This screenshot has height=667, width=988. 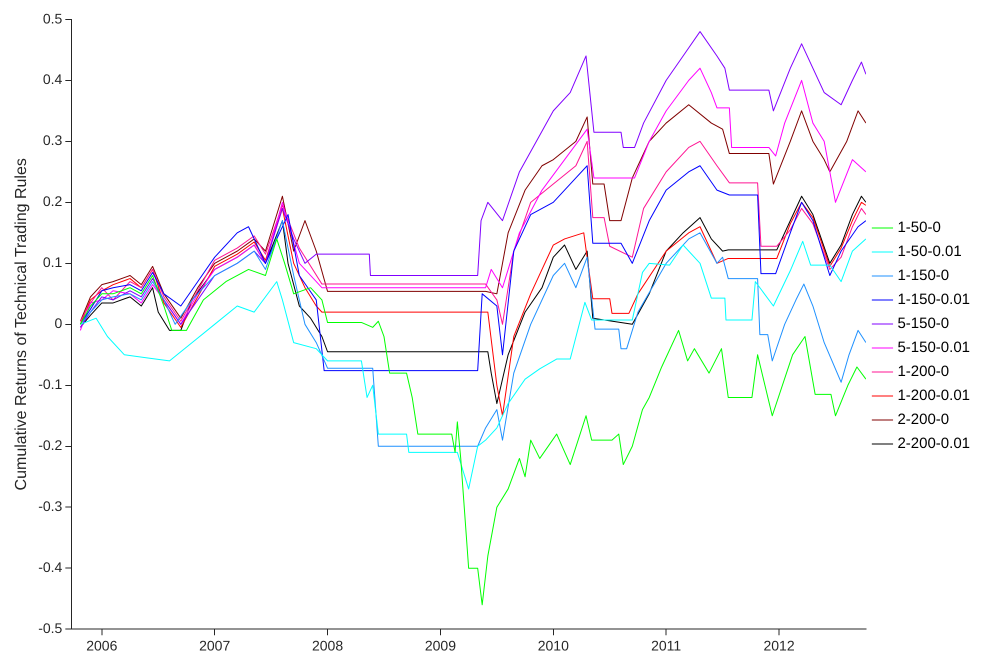 I want to click on x-tick-label: 2007, so click(x=214, y=645).